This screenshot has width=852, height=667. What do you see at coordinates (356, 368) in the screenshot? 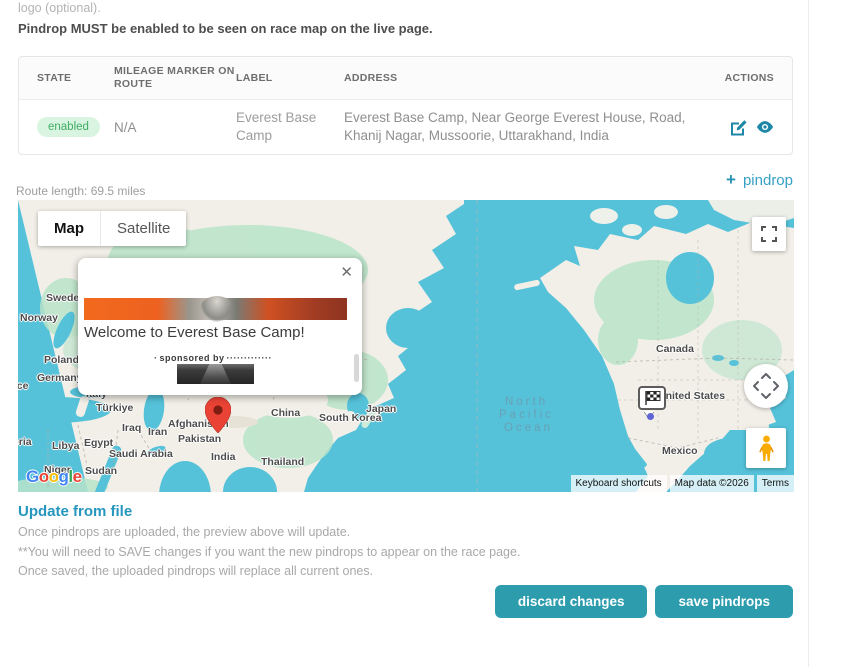
I see `infowindow-scrollbar` at bounding box center [356, 368].